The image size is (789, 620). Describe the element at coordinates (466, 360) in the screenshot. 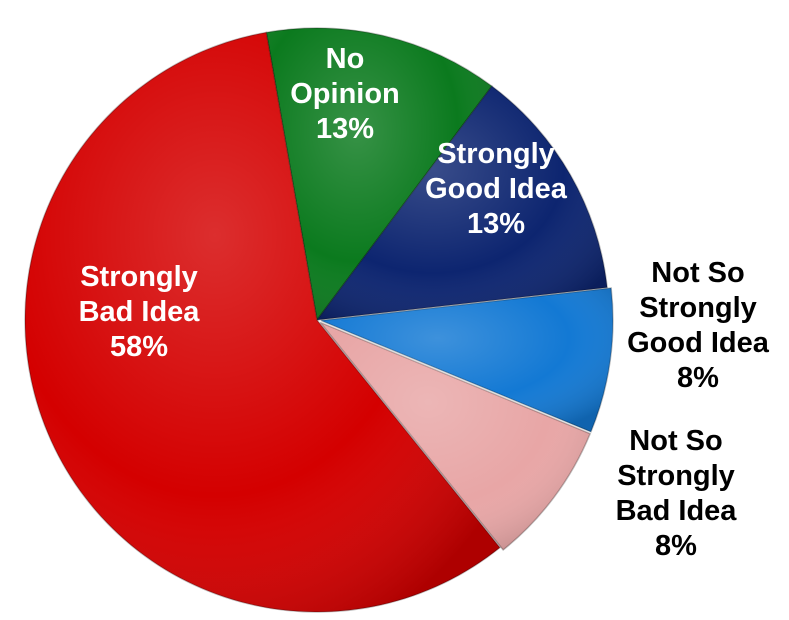

I see `slice-shading-not-so-strongly-good-idea` at that location.